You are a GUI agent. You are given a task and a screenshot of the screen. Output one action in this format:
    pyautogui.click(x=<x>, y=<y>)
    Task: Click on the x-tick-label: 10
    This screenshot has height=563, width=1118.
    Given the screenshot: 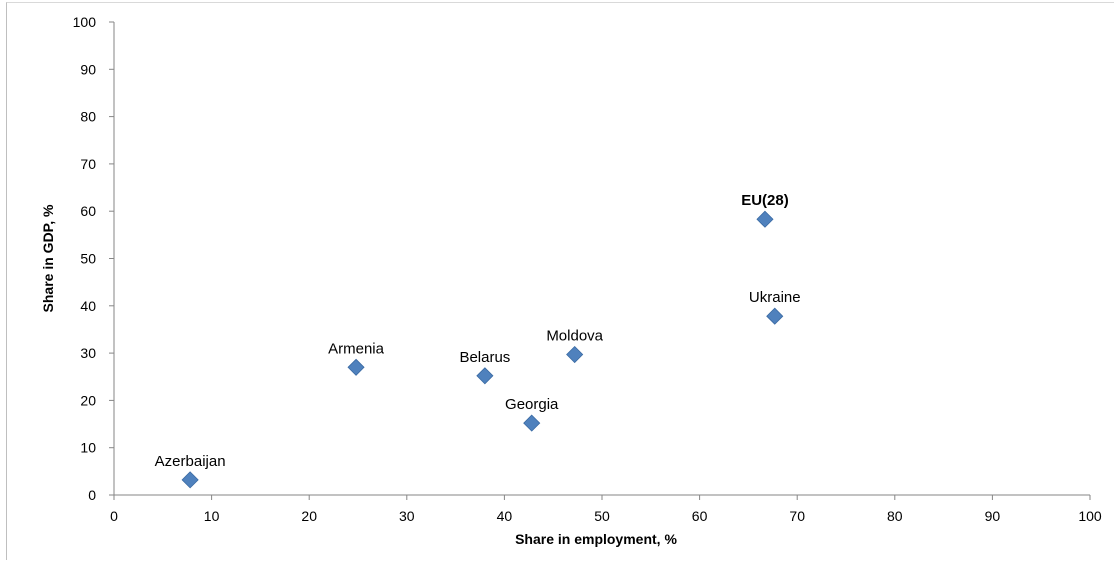 What is the action you would take?
    pyautogui.click(x=212, y=516)
    